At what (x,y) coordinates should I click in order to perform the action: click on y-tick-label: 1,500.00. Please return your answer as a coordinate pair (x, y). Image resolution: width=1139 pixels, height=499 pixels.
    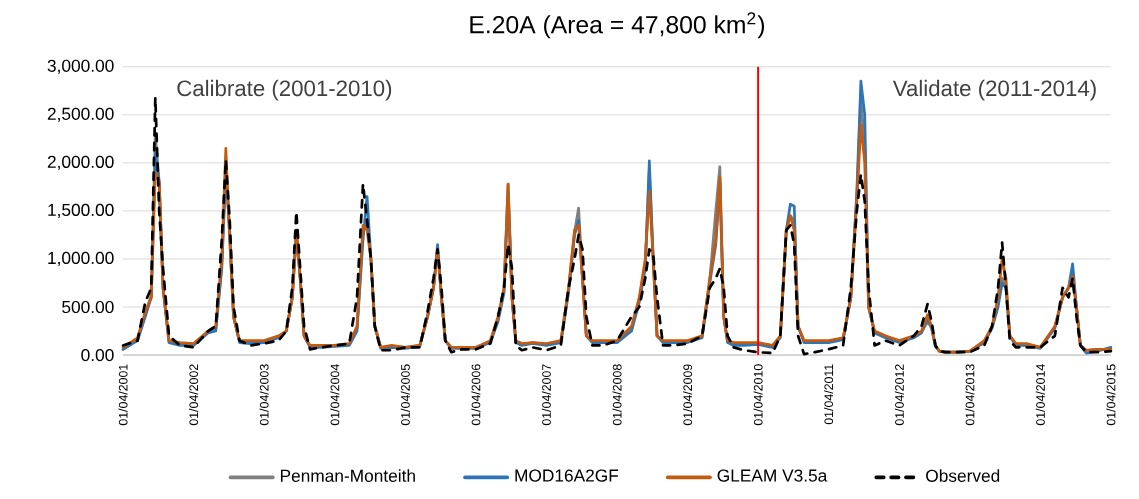
    Looking at the image, I should click on (81, 210).